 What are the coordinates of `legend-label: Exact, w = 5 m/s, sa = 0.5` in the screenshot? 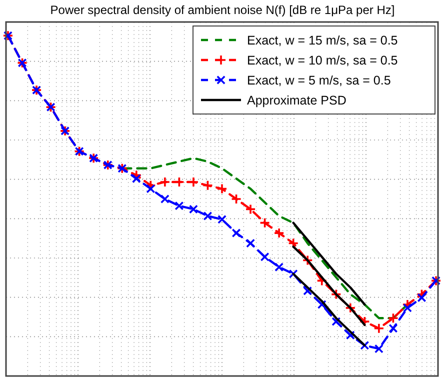 It's located at (319, 81).